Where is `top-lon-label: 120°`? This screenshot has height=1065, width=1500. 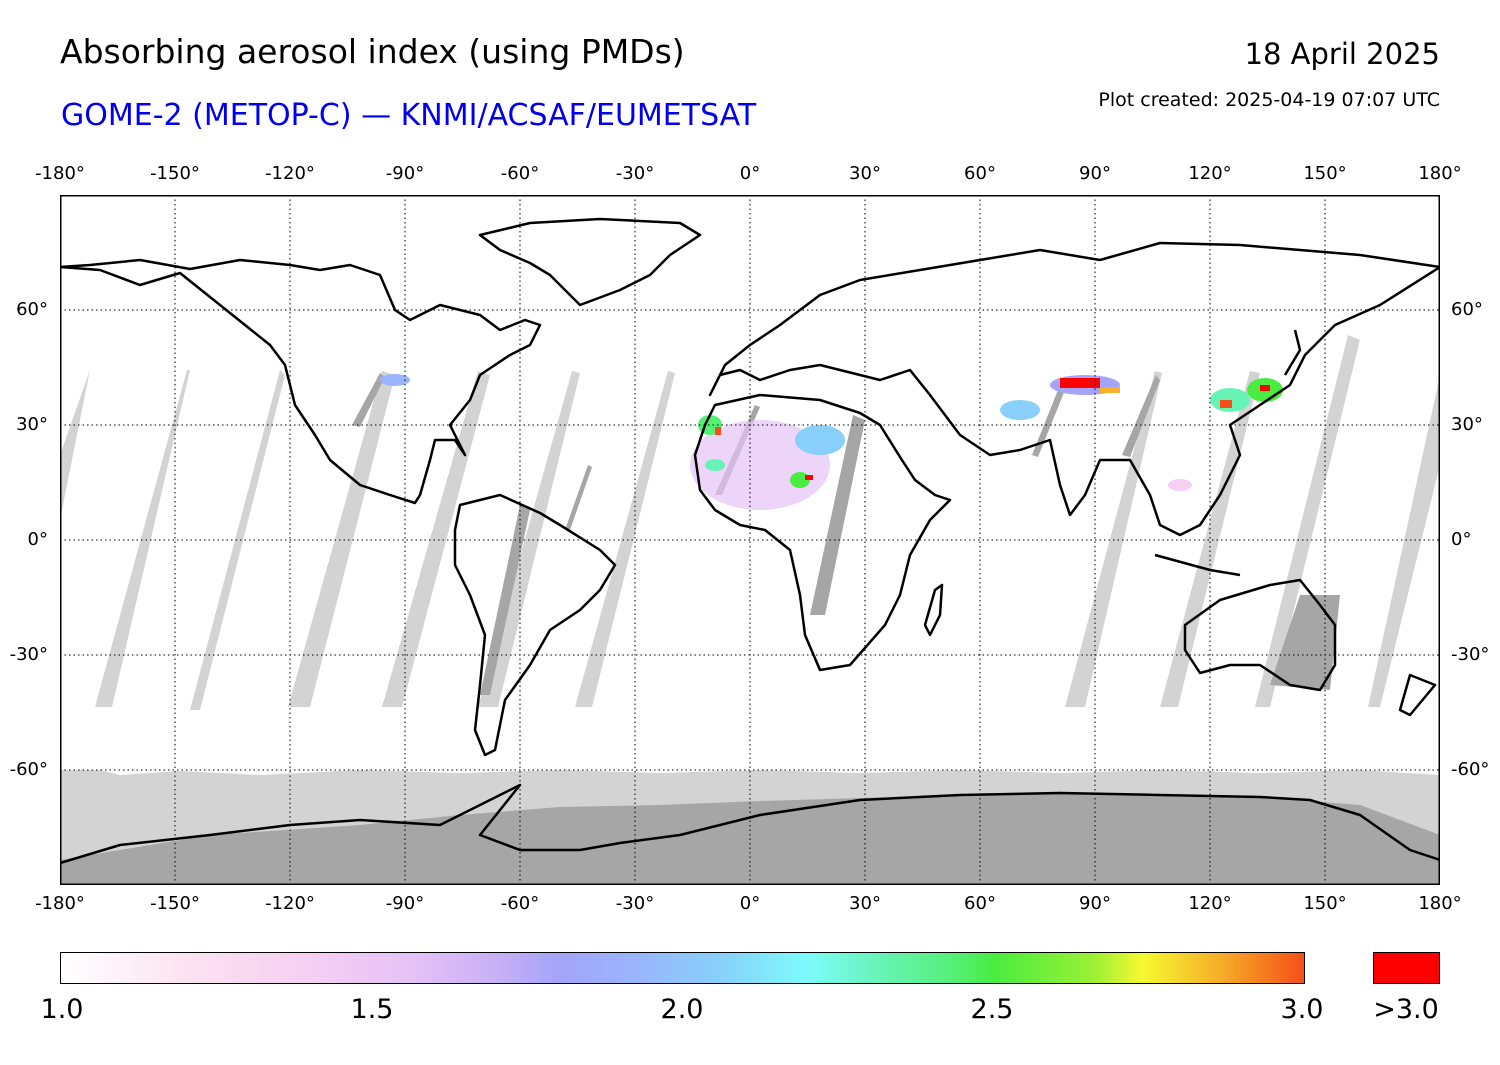 top-lon-label: 120° is located at coordinates (1210, 173).